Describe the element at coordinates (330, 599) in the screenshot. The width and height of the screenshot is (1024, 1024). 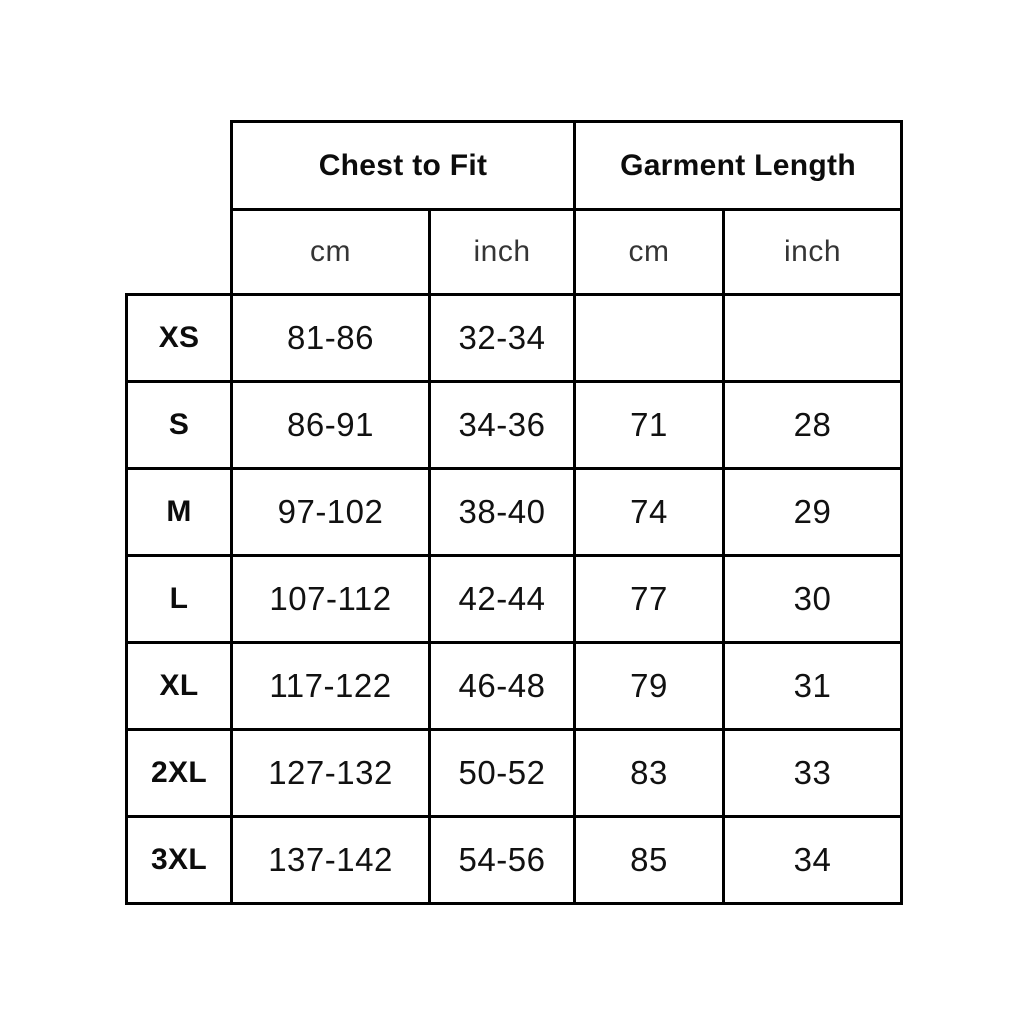
I see `chest-cm-value: 107-112` at that location.